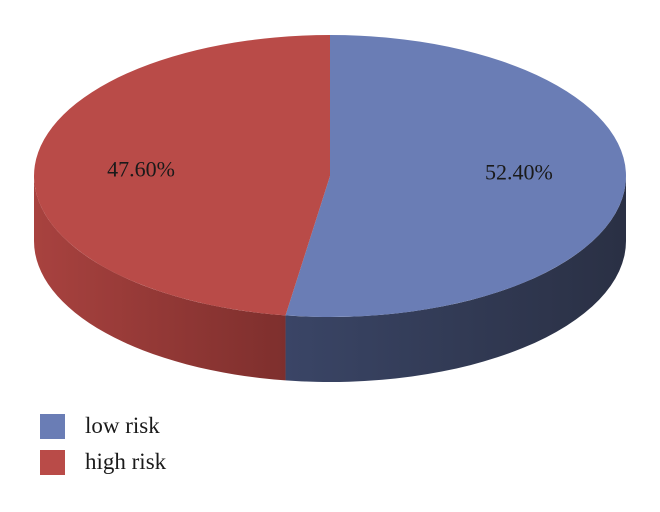 This screenshot has width=660, height=512. What do you see at coordinates (141, 168) in the screenshot?
I see `data-label-high-risk: 47.60%` at bounding box center [141, 168].